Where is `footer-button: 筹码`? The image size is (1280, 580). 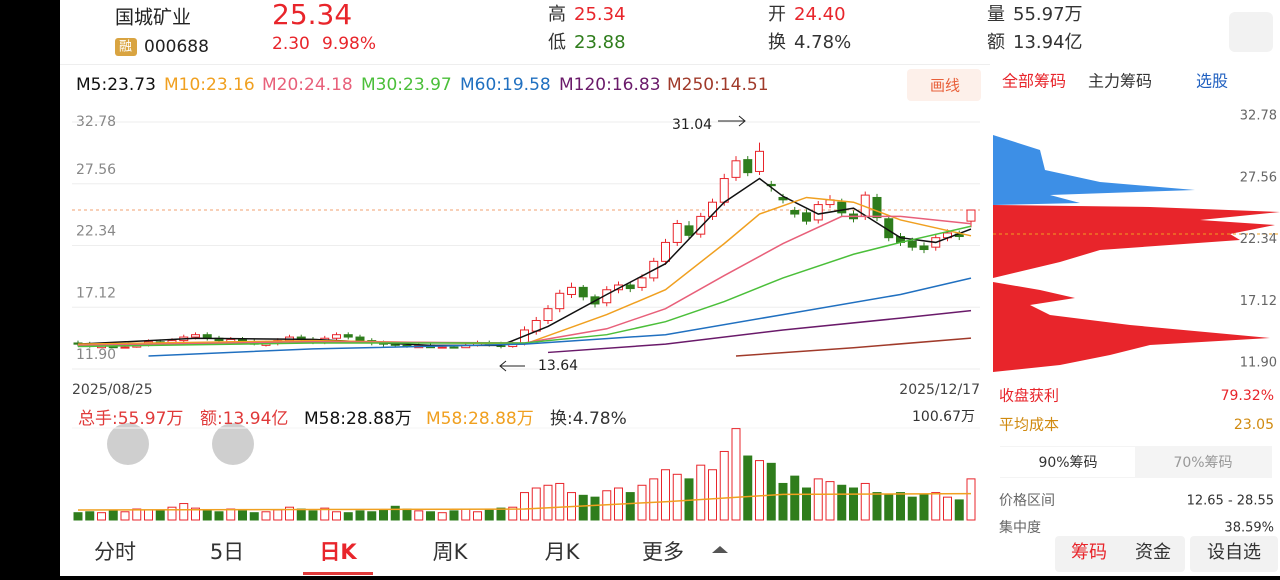
footer-button: 筹码 is located at coordinates (1089, 552).